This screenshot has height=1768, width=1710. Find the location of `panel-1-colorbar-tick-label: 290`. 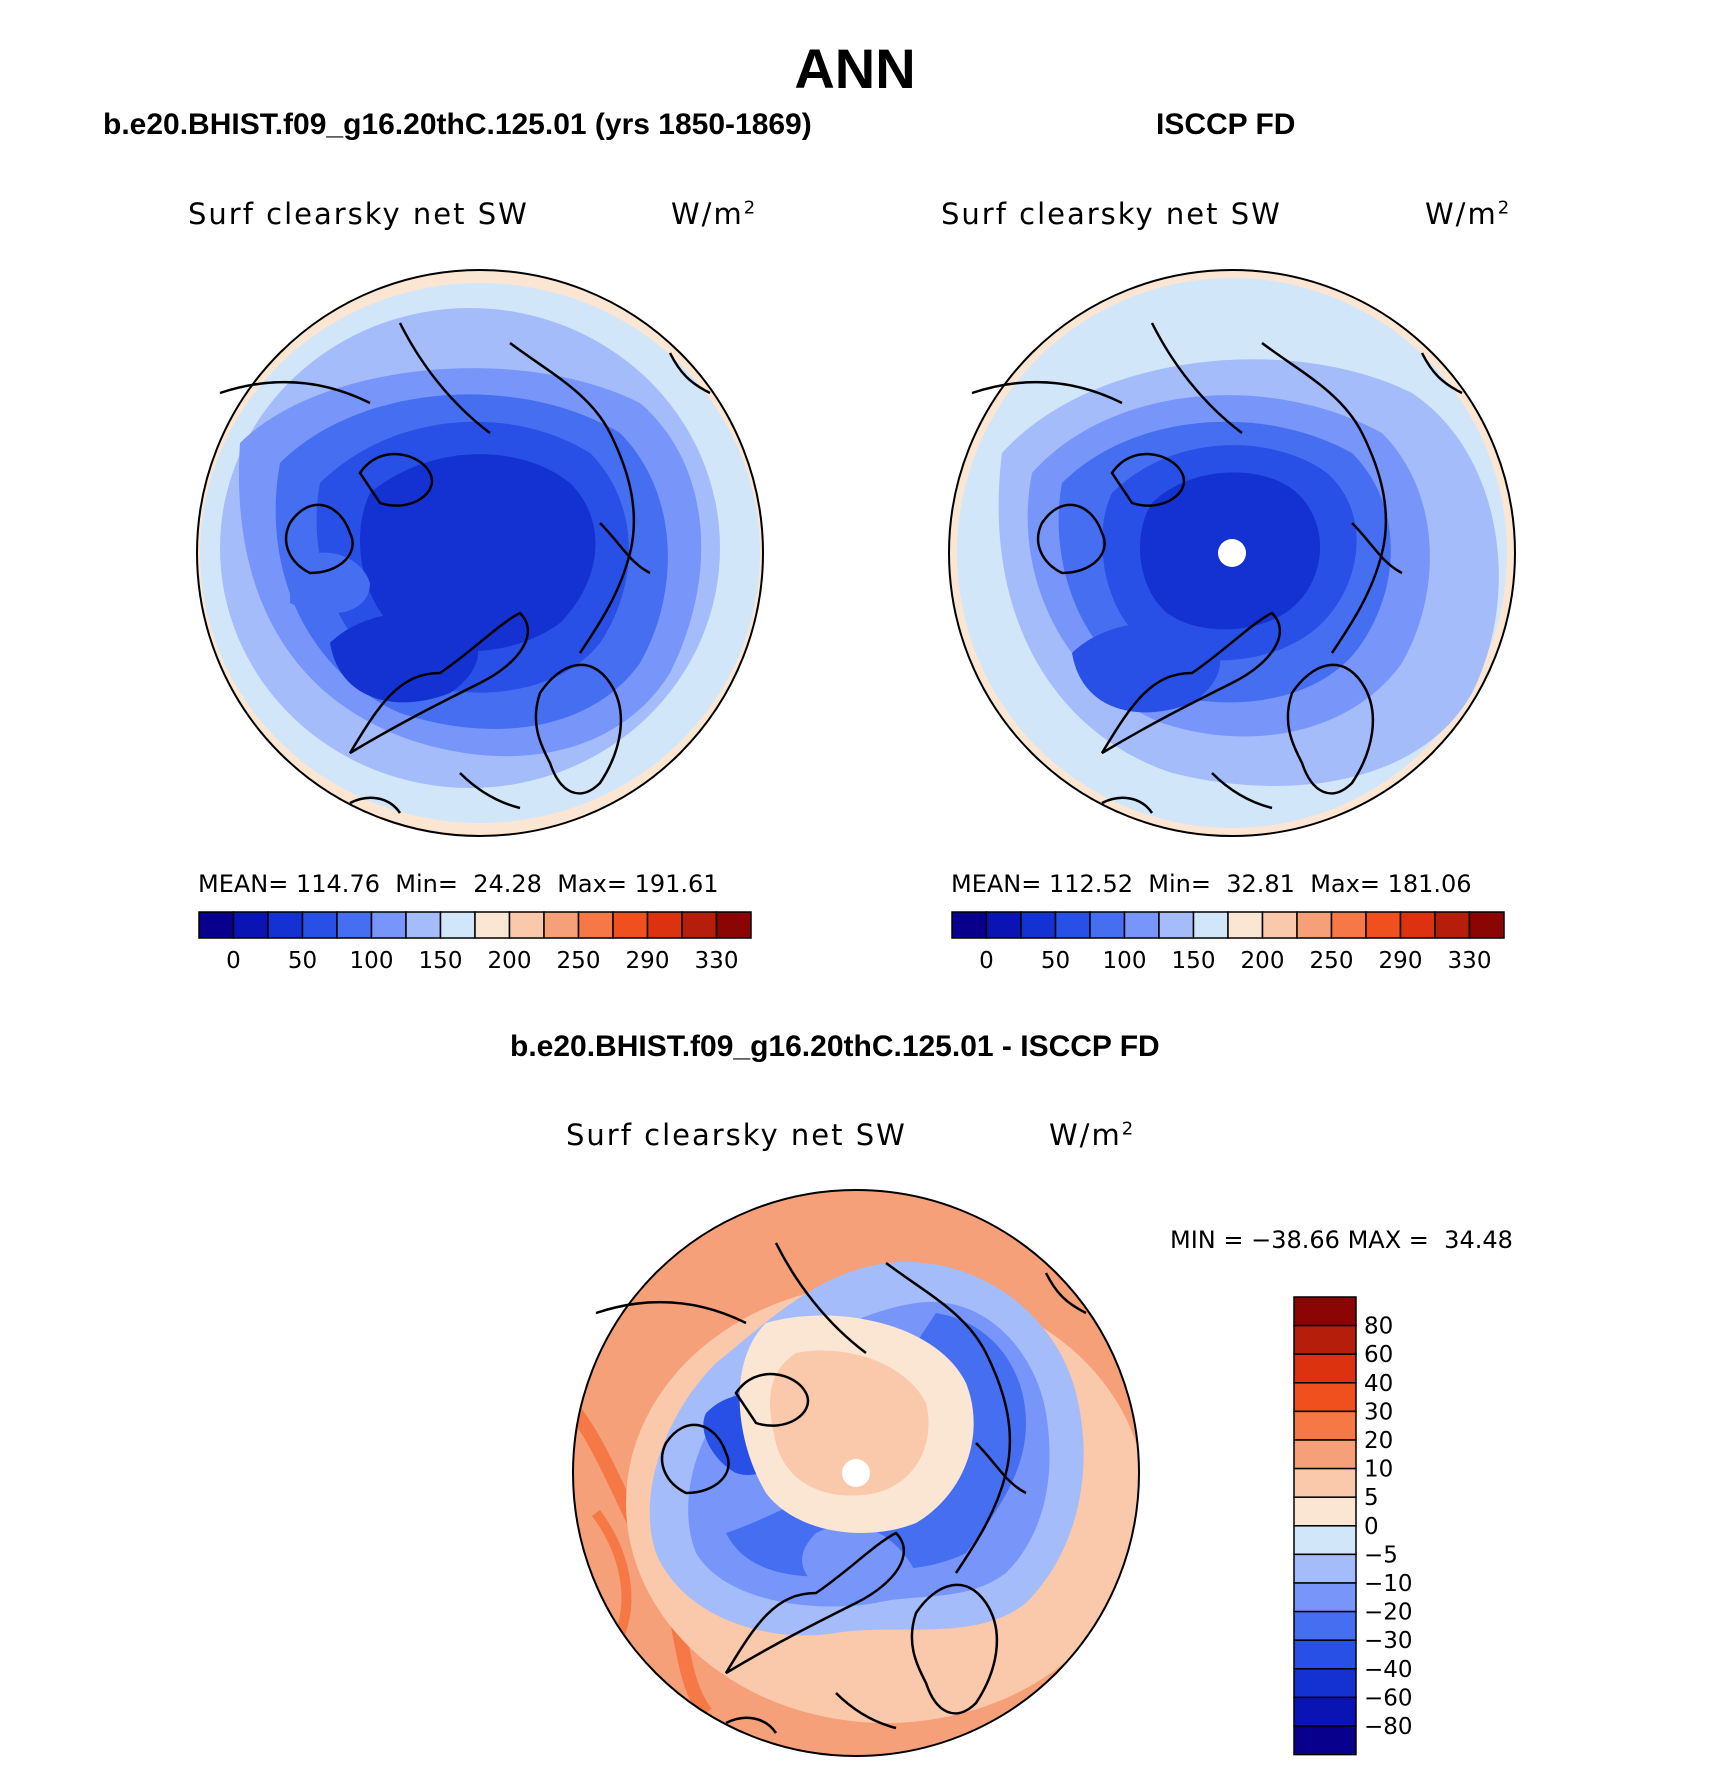

panel-1-colorbar-tick-label: 290 is located at coordinates (648, 961).